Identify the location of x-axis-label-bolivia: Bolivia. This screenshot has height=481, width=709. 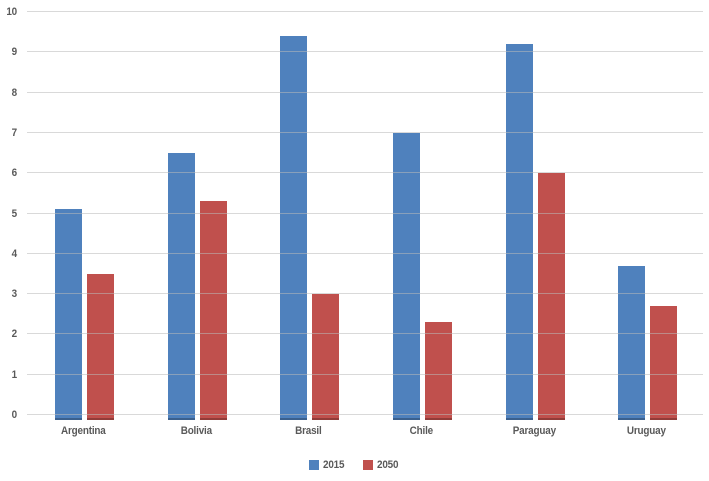
(196, 431).